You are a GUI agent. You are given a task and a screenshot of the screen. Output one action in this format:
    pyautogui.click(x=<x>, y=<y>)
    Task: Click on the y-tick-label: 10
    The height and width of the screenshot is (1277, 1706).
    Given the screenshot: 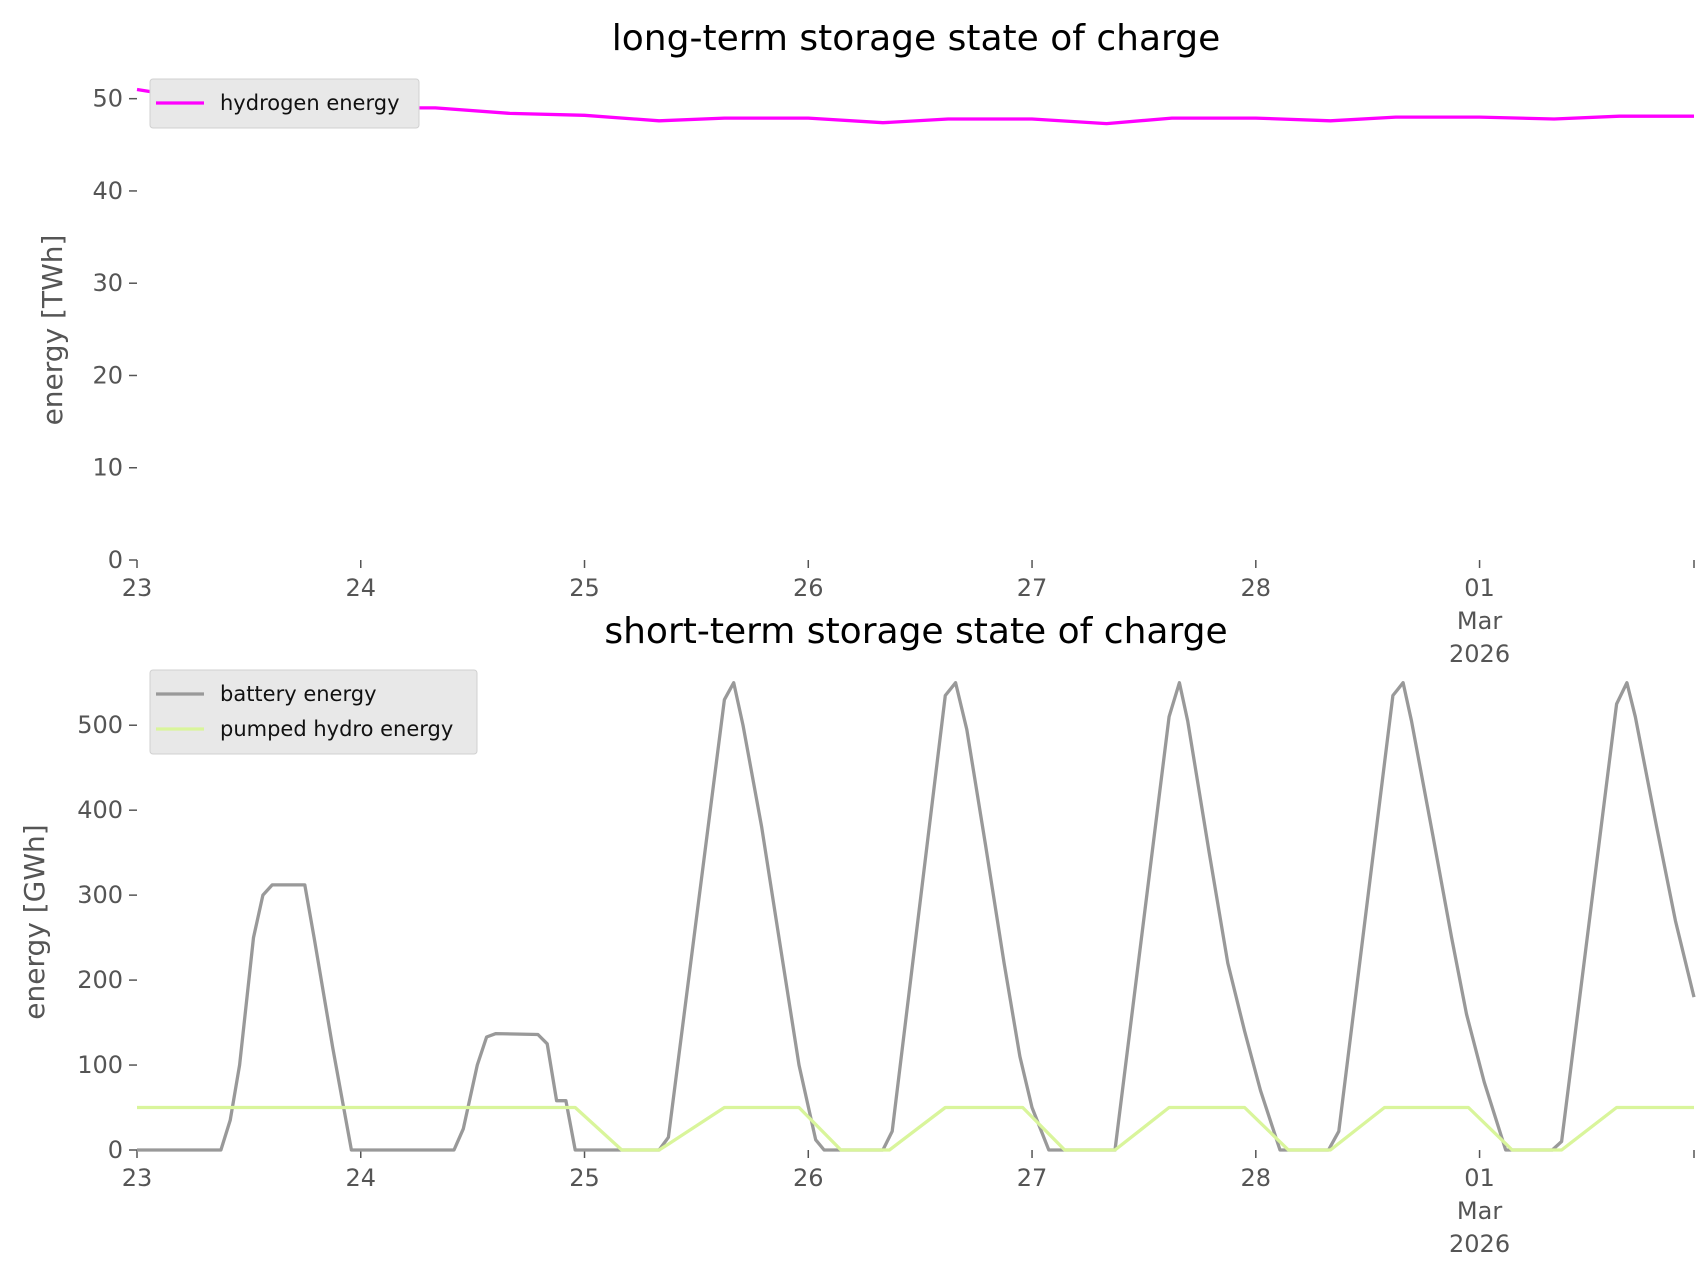 What is the action you would take?
    pyautogui.click(x=107, y=468)
    